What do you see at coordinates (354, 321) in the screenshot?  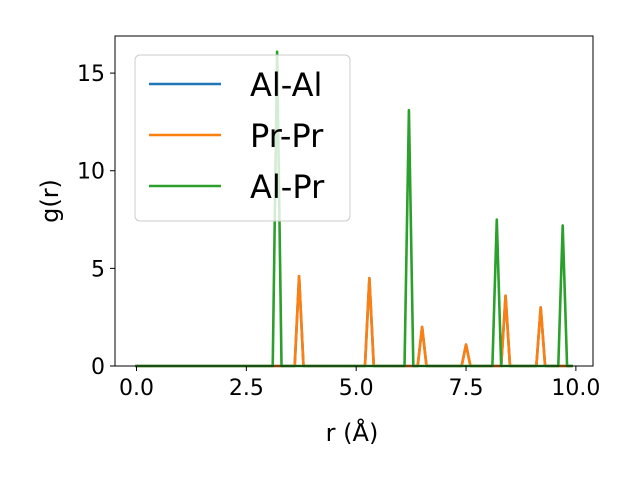 I see `series-line-pr-pr` at bounding box center [354, 321].